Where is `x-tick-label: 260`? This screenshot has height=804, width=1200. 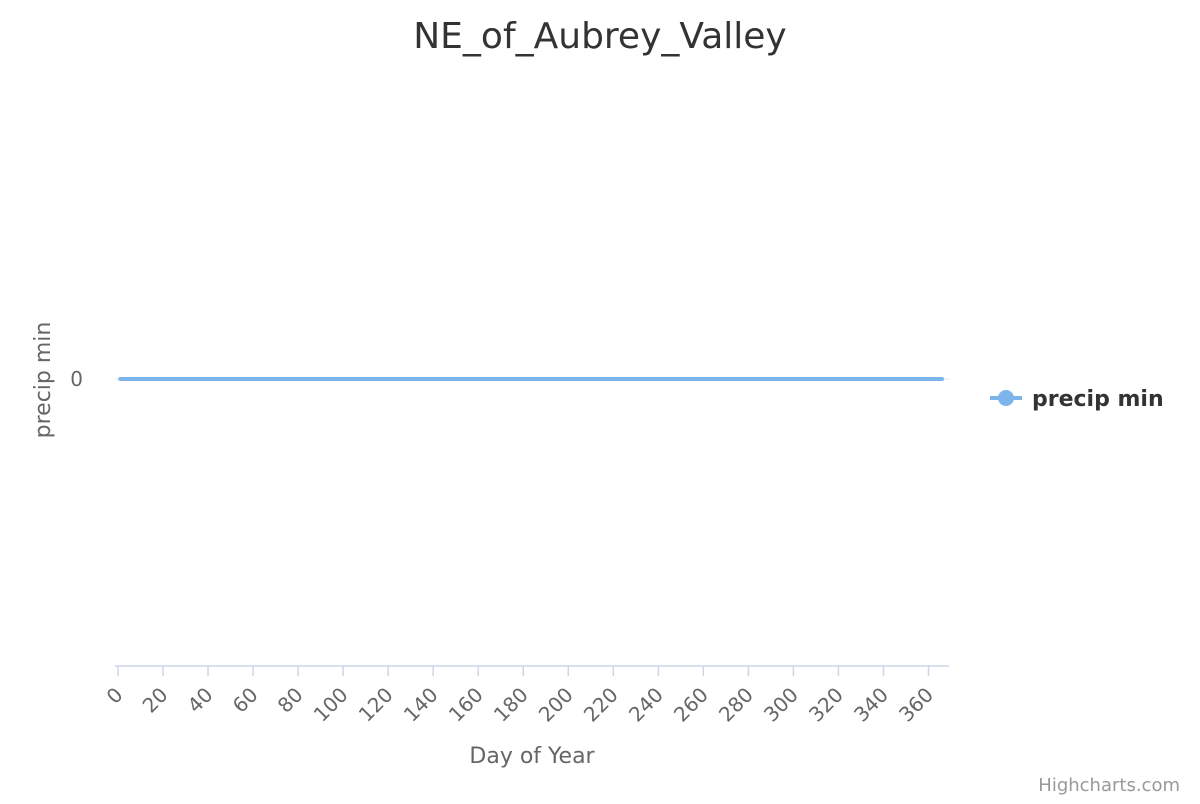 x-tick-label: 260 is located at coordinates (691, 705).